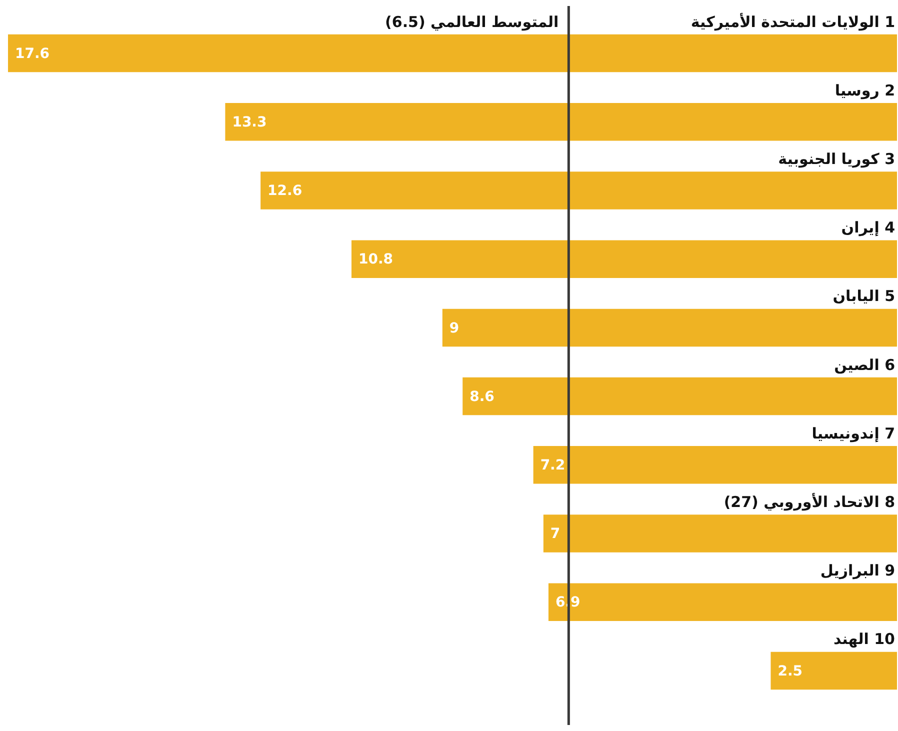 This screenshot has height=731, width=898. I want to click on data-label: 12.6, so click(285, 191).